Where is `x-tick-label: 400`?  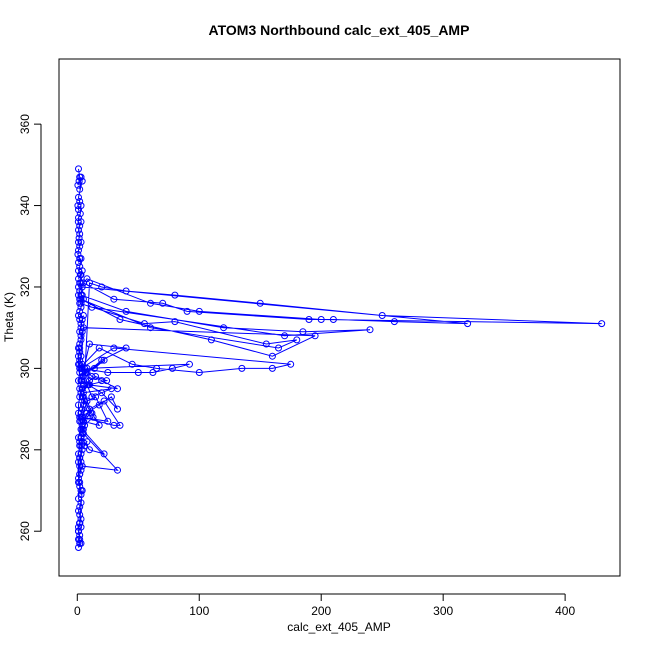 x-tick-label: 400 is located at coordinates (565, 611).